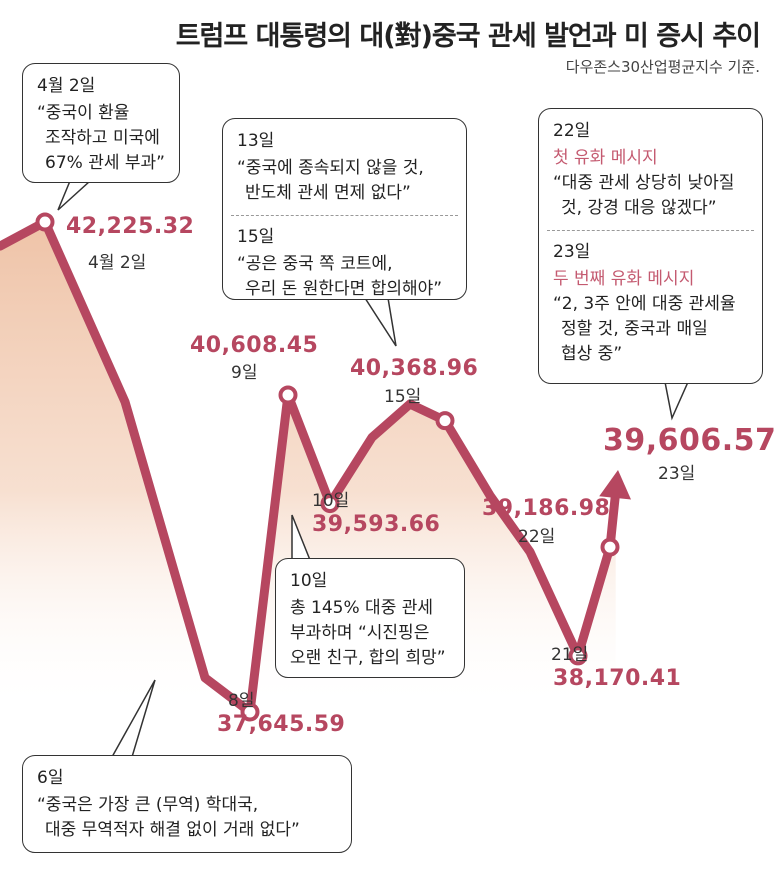  I want to click on value-label-d22: 39,186.98, so click(546, 508).